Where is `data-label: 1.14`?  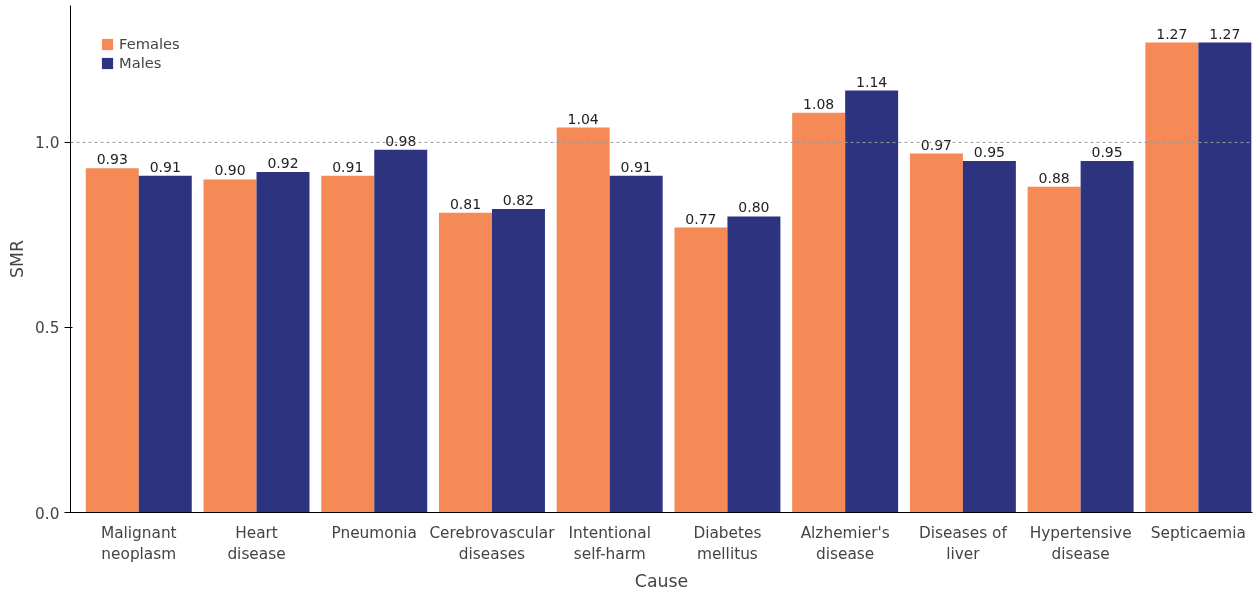 data-label: 1.14 is located at coordinates (872, 81).